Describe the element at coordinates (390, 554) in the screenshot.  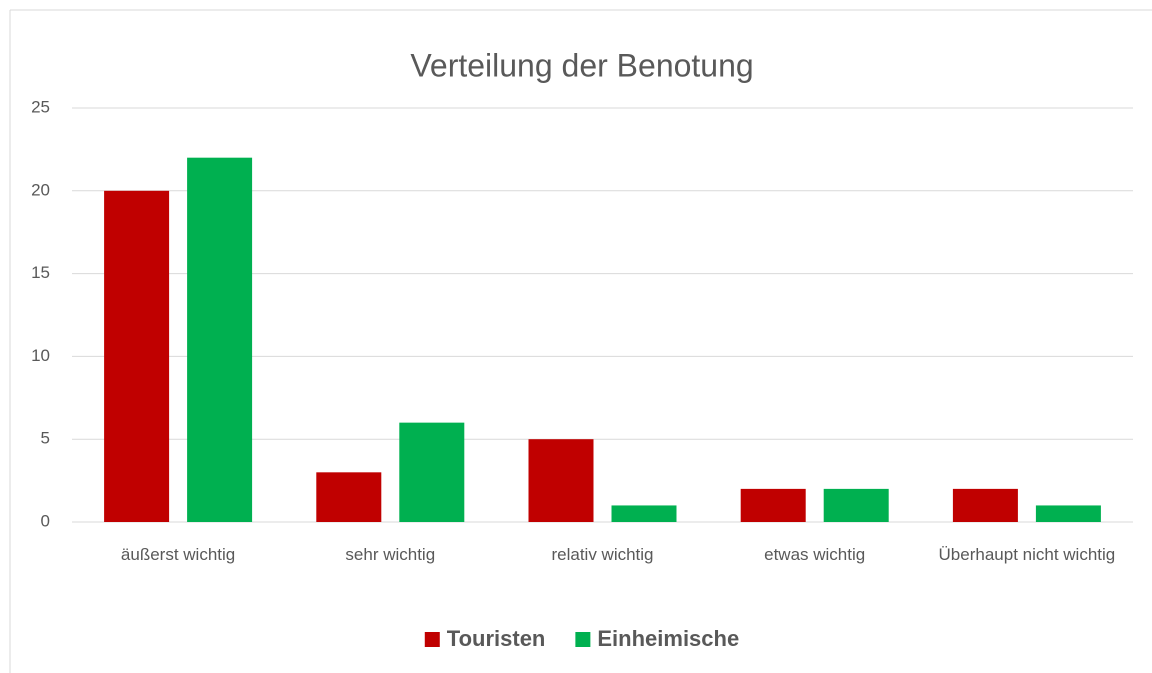
I see `x-tick-label: sehr wichtig` at that location.